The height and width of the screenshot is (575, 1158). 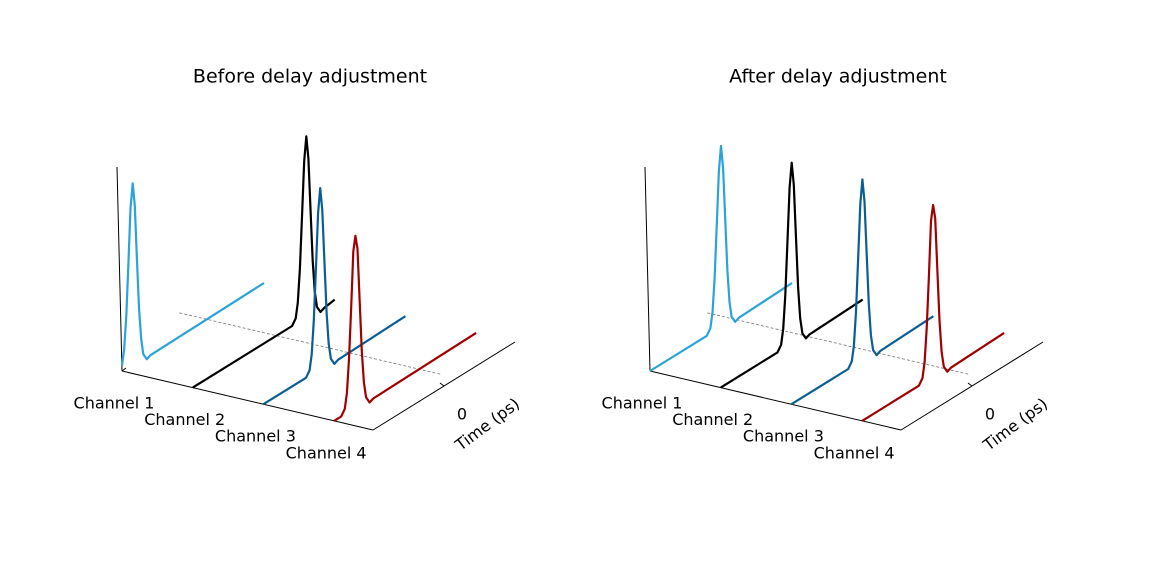 I want to click on channel-tick, so click(x=124, y=369).